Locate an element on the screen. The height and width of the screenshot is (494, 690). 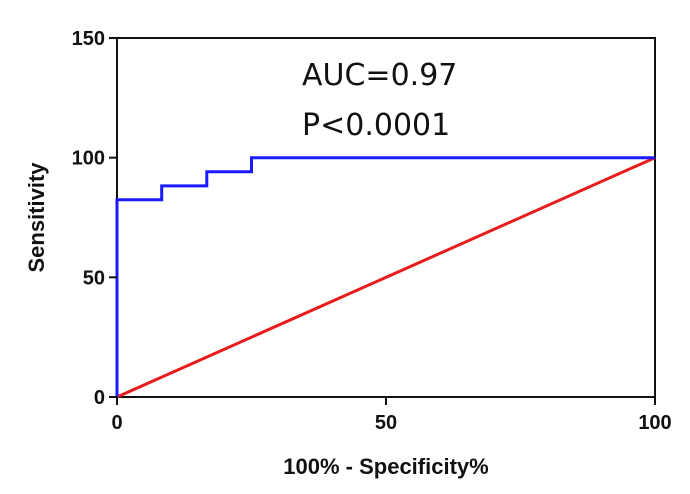
p-value-annotation: P<0.0001 is located at coordinates (376, 125).